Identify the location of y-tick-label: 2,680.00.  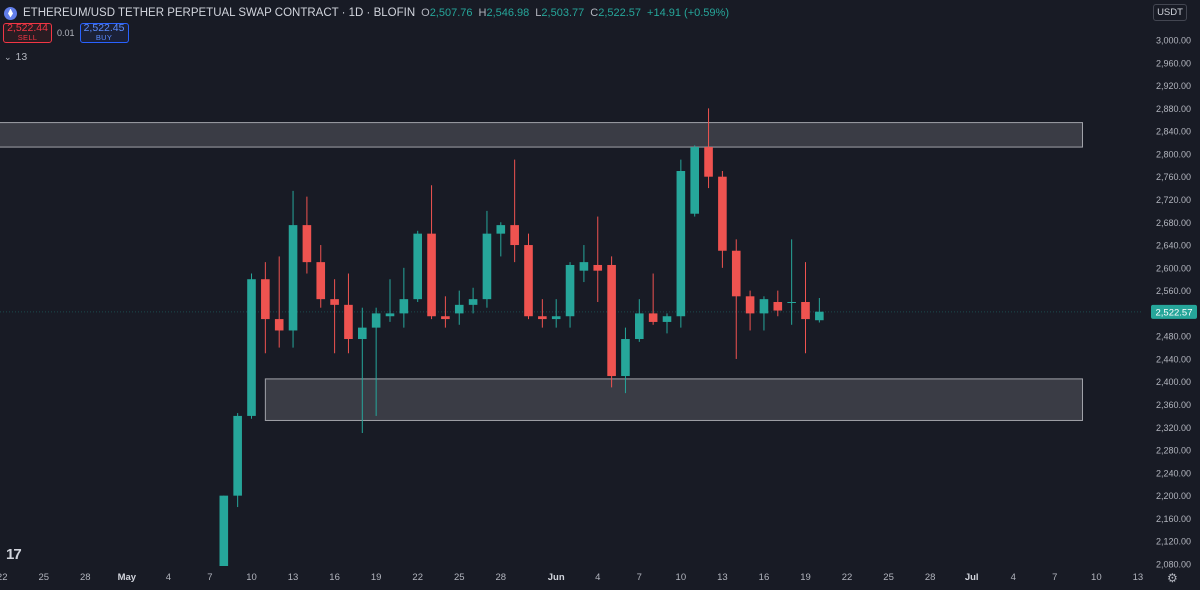
(1173, 223).